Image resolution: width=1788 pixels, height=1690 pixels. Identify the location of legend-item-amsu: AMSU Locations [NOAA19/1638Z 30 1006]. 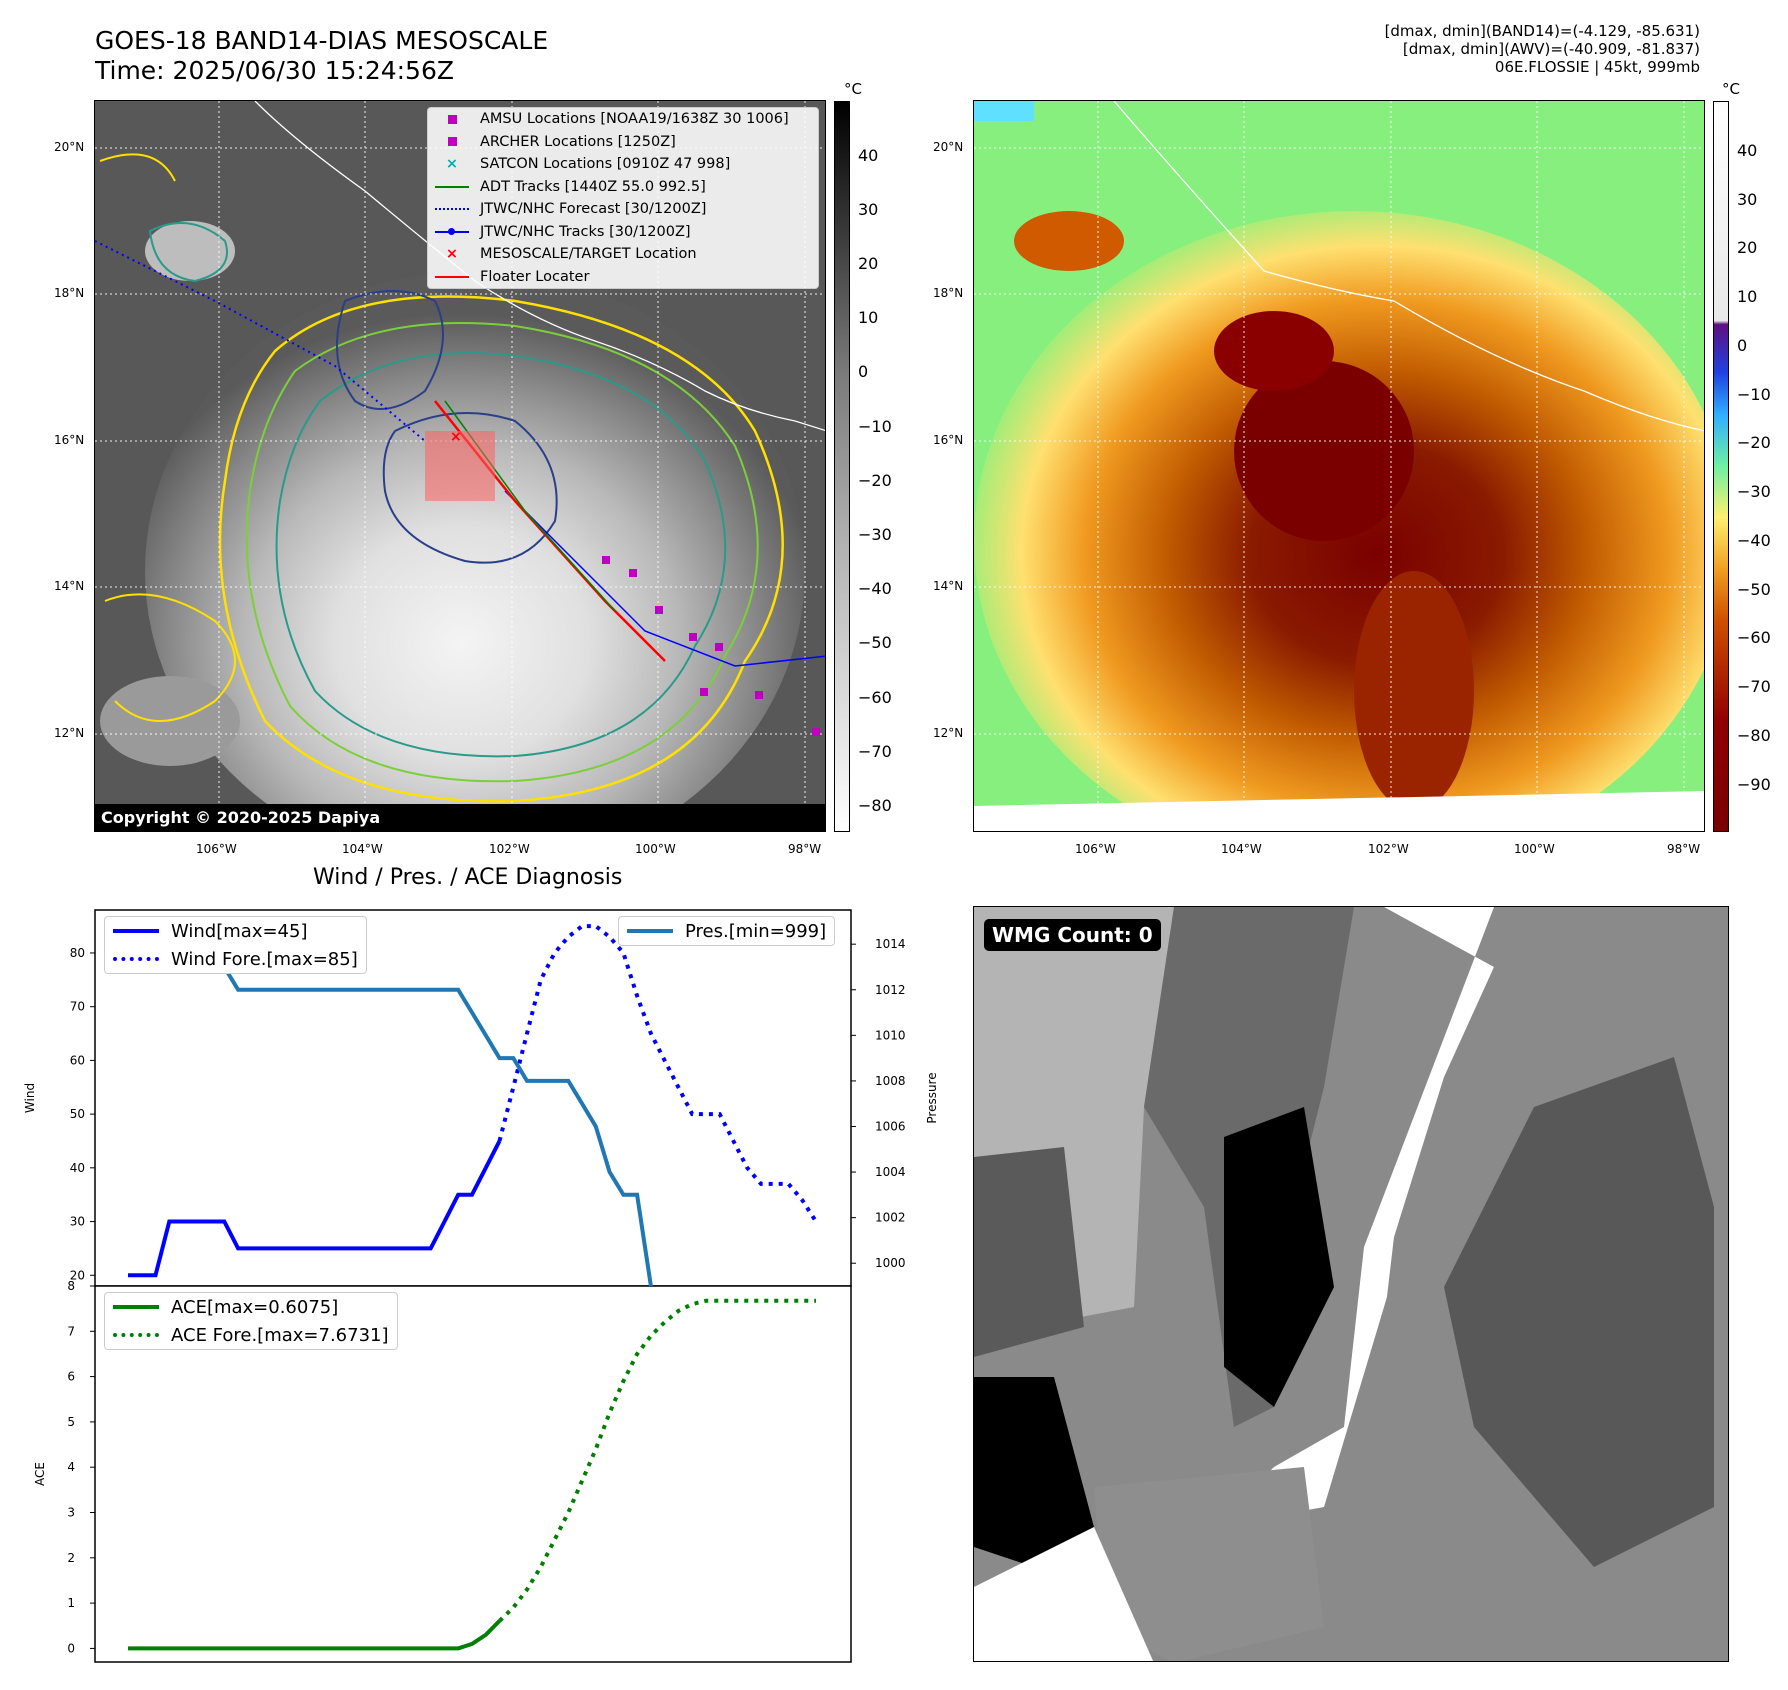
(623, 119).